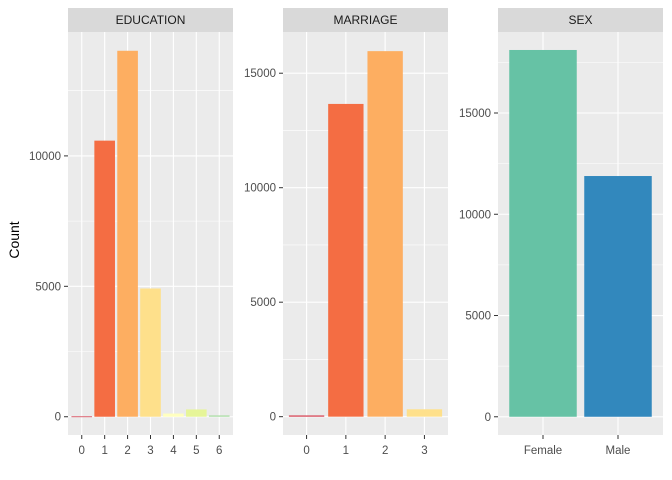 The height and width of the screenshot is (480, 672). I want to click on bar-female, so click(543, 233).